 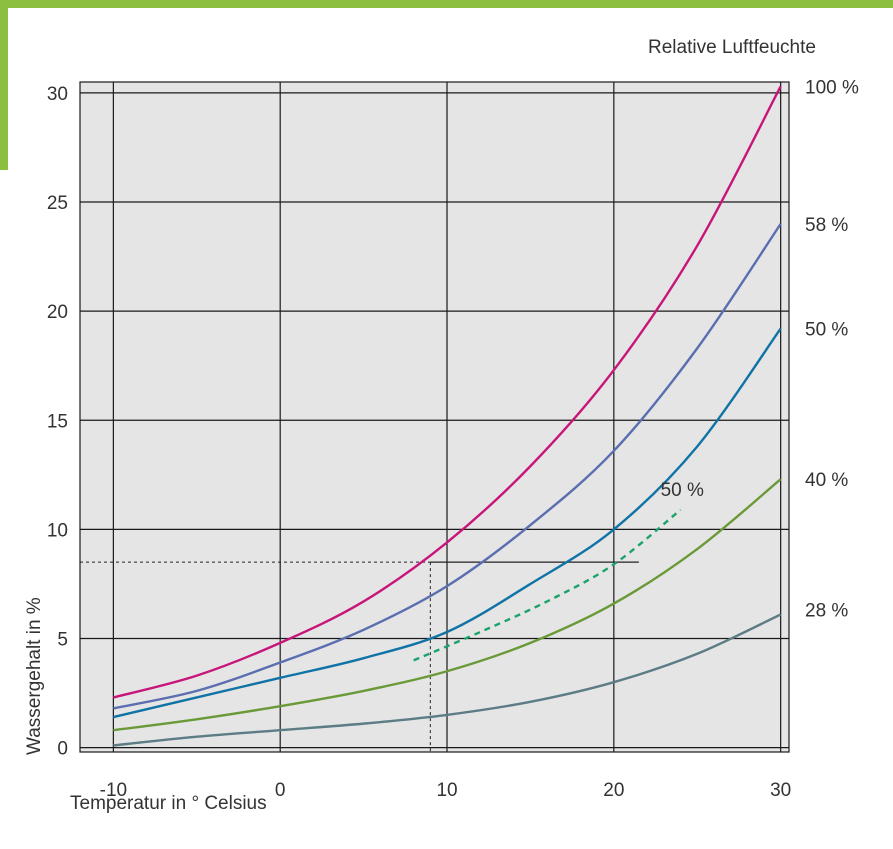 What do you see at coordinates (446, 790) in the screenshot?
I see `x-tick-label: 10` at bounding box center [446, 790].